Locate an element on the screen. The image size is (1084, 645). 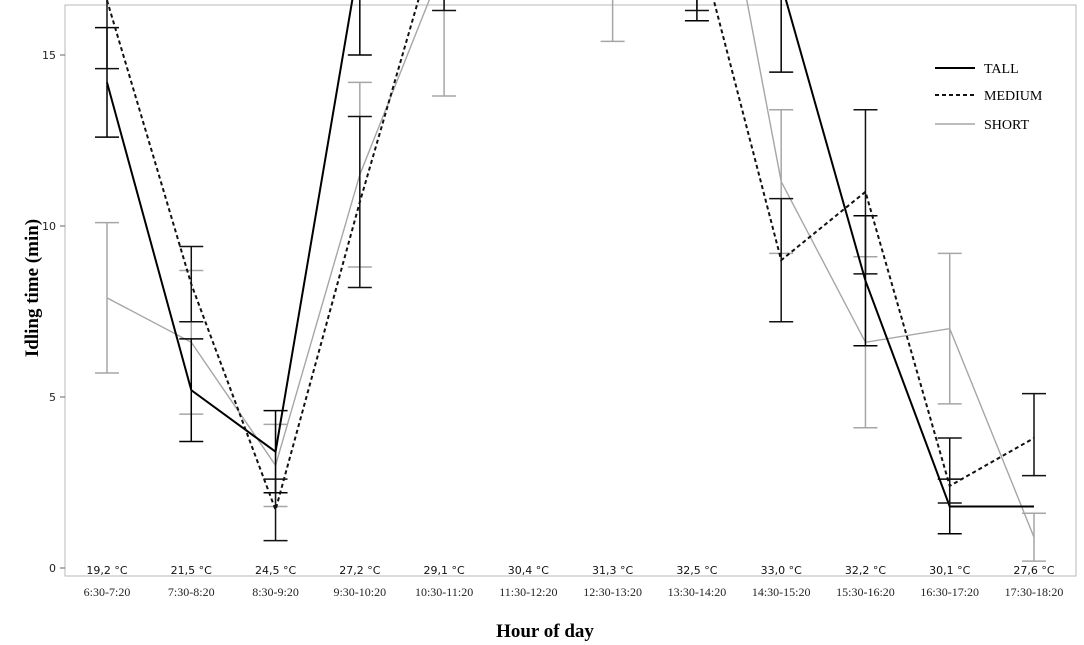
legend-label-tall: TALL is located at coordinates (1001, 69).